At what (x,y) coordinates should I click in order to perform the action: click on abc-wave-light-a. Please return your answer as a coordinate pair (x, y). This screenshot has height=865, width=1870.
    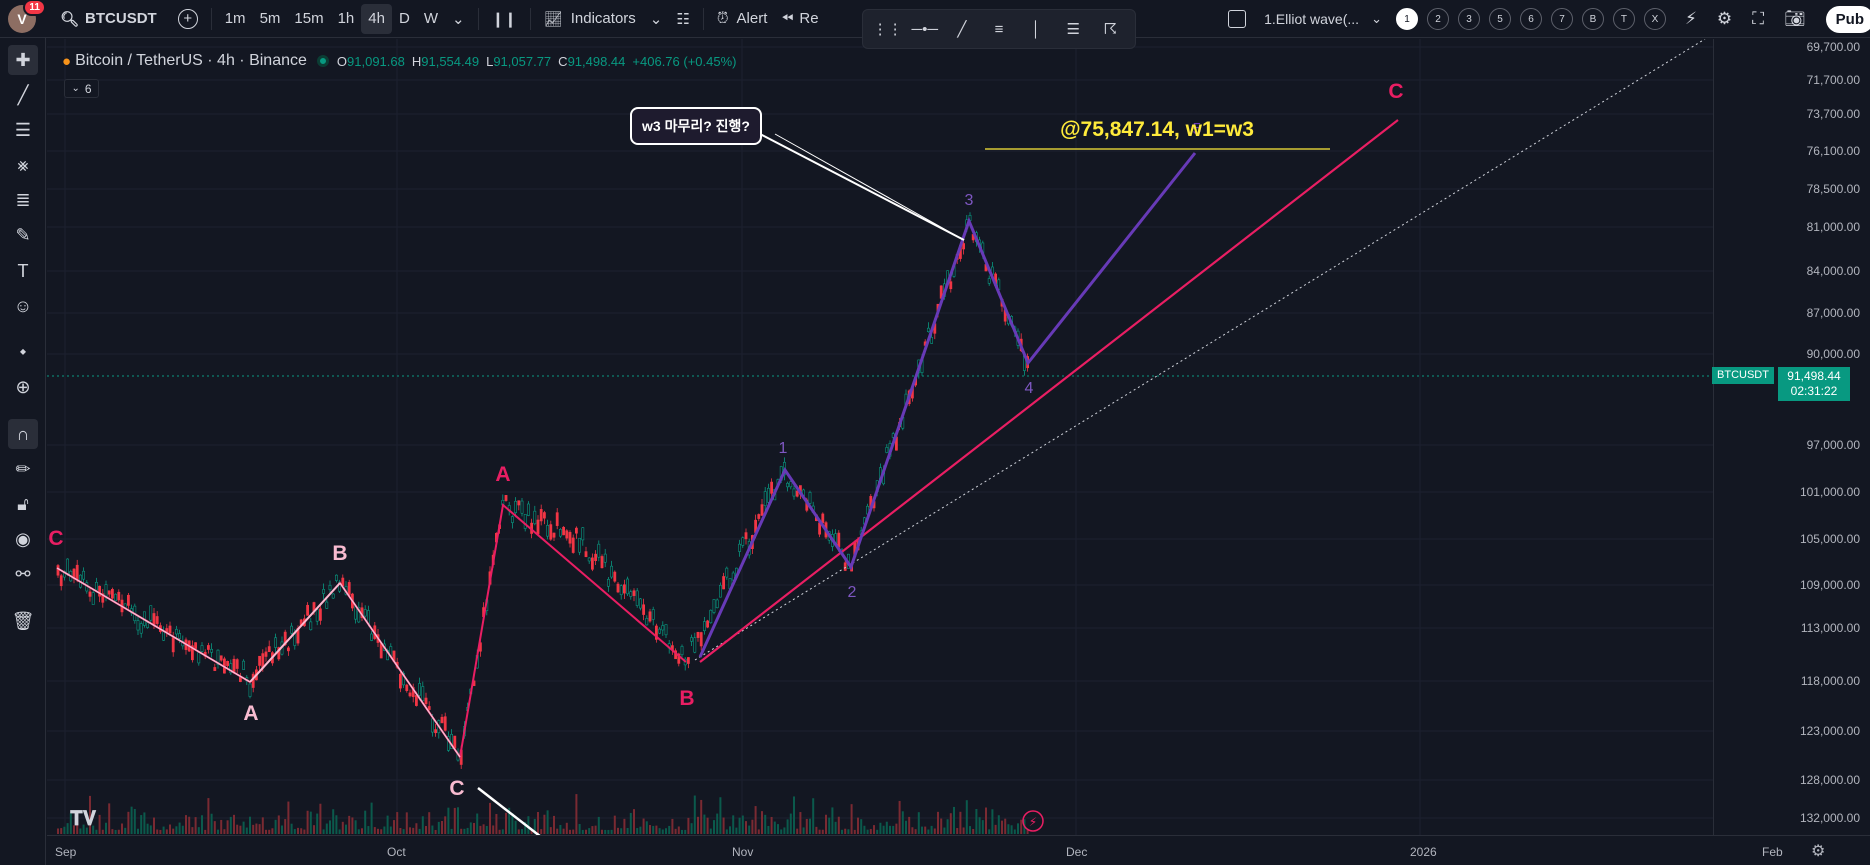
    Looking at the image, I should click on (153, 625).